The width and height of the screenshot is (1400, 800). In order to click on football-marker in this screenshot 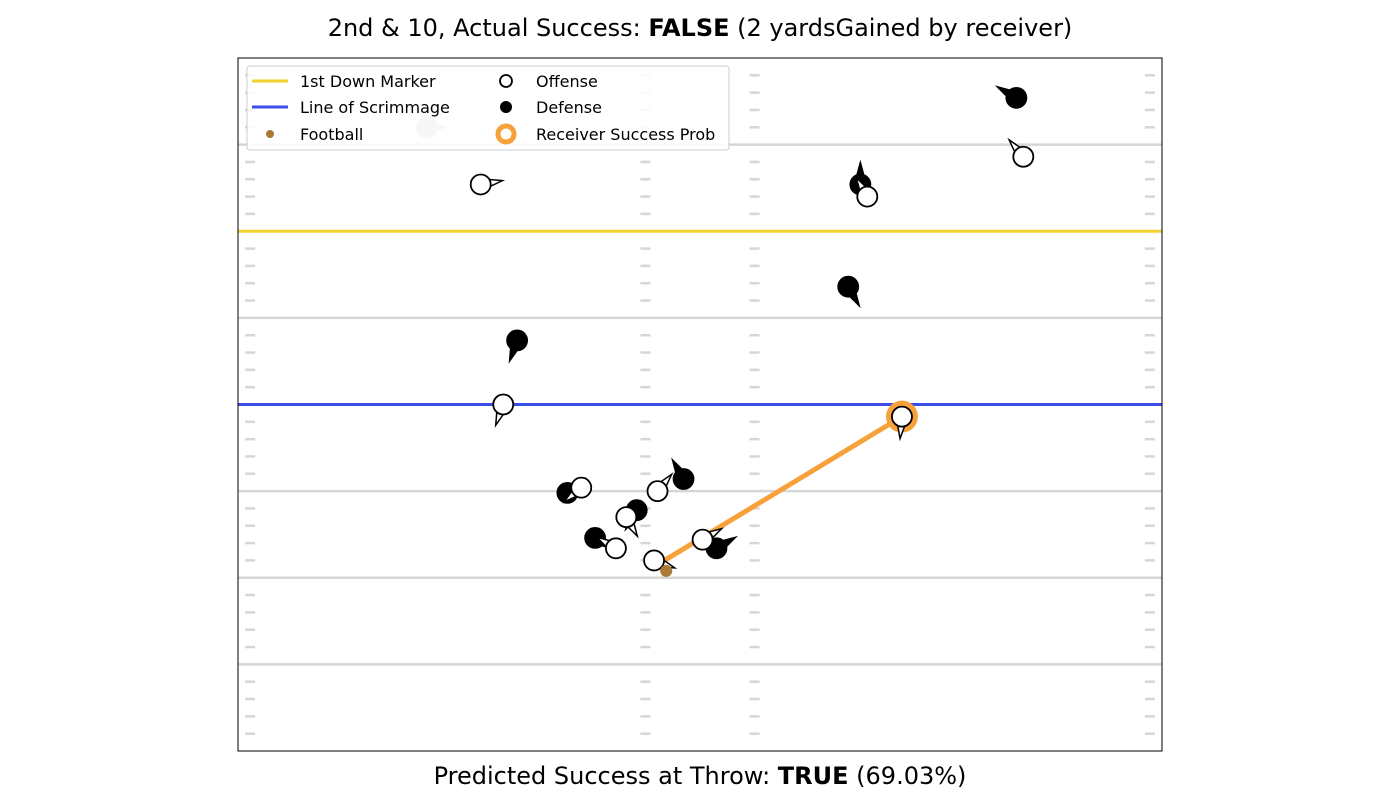, I will do `click(666, 570)`.